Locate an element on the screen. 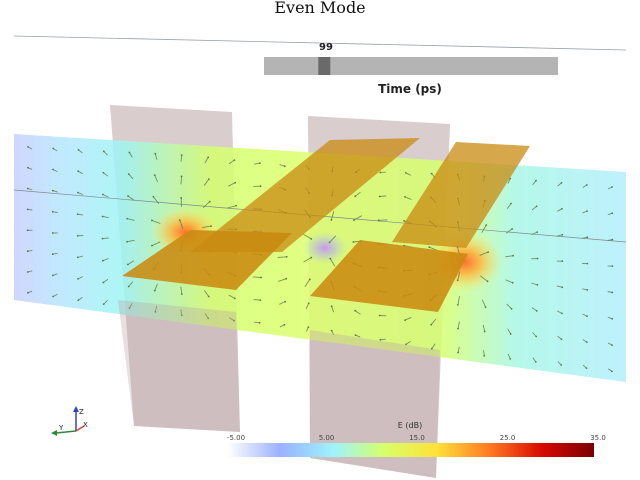 Image resolution: width=640 pixels, height=480 pixels. time-slider-thumb is located at coordinates (324, 66).